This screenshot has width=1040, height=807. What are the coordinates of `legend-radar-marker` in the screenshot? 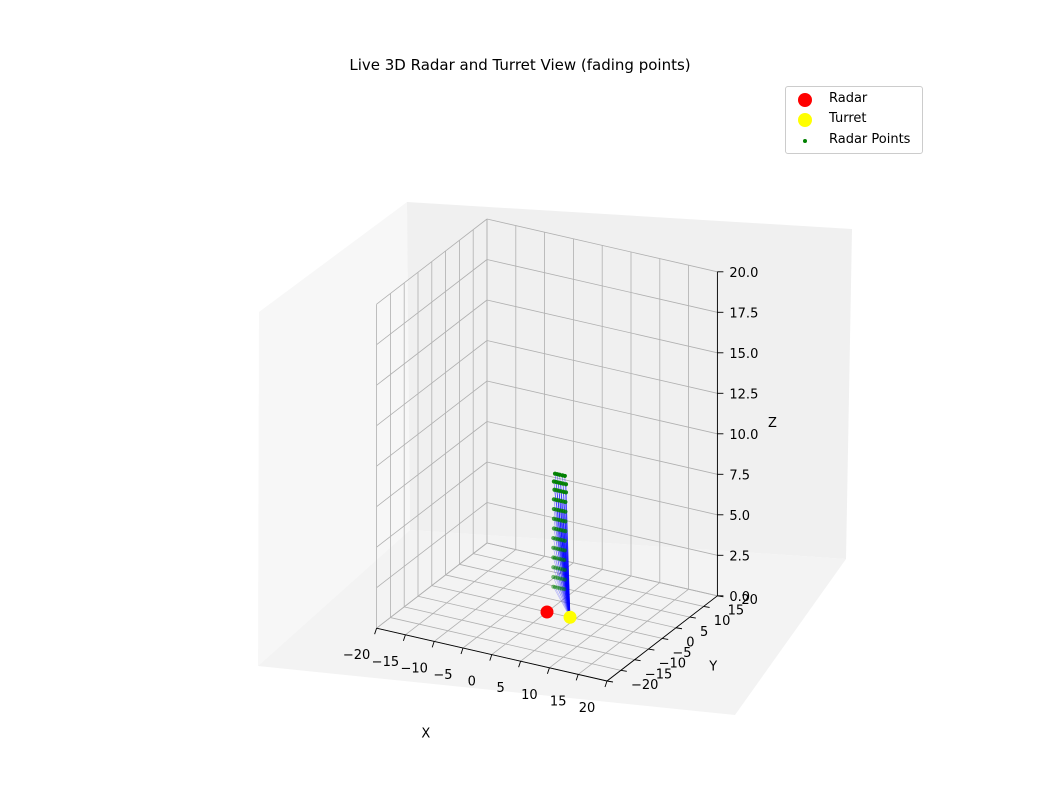 It's located at (805, 100).